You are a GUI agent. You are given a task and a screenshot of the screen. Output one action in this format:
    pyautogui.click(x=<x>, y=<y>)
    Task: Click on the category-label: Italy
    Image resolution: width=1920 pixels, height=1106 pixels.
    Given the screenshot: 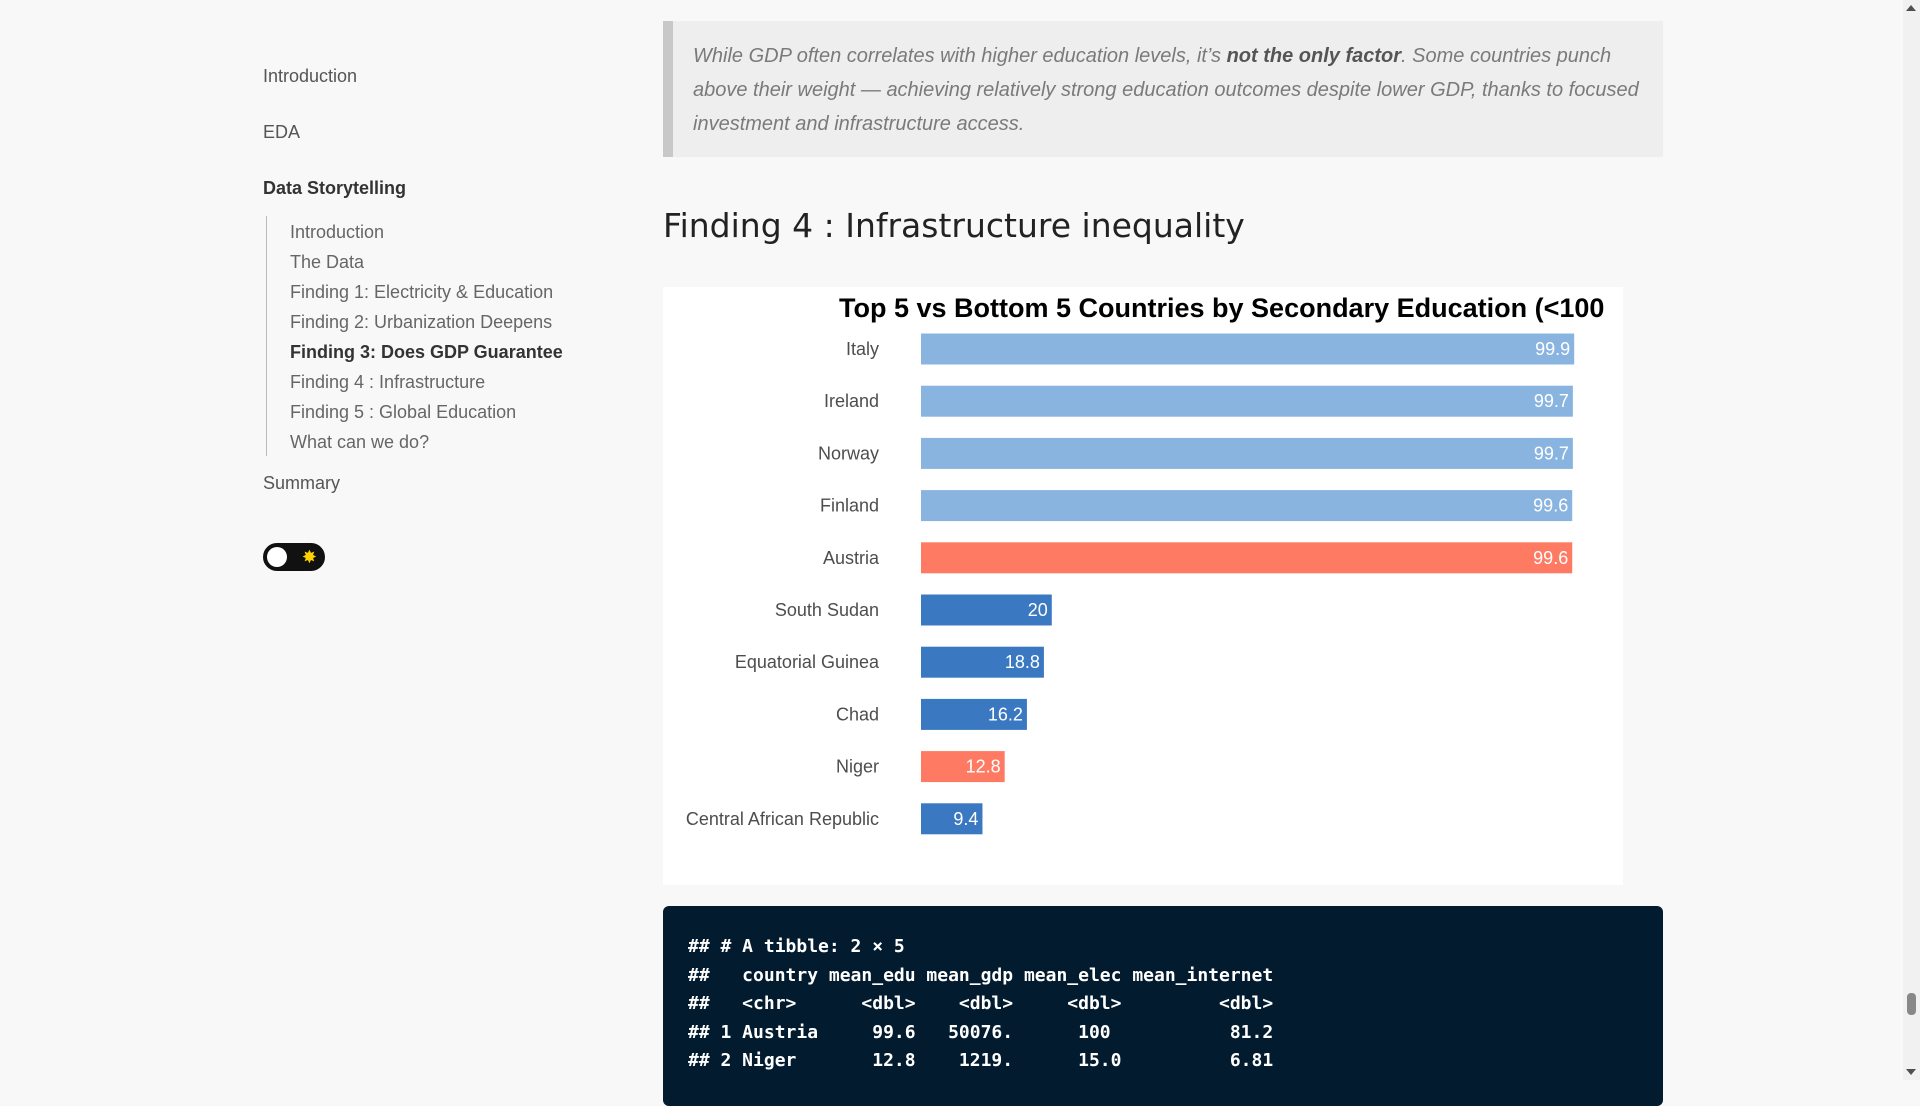 What is the action you would take?
    pyautogui.click(x=862, y=349)
    